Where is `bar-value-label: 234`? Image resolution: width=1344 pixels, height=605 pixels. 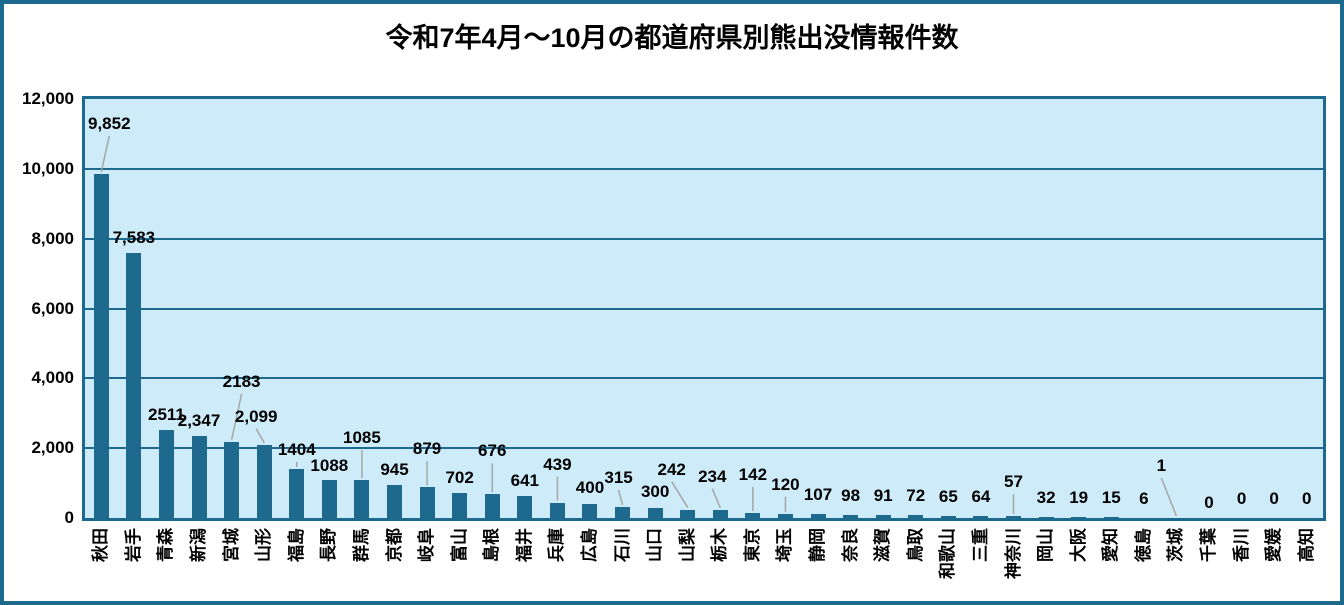 bar-value-label: 234 is located at coordinates (712, 476).